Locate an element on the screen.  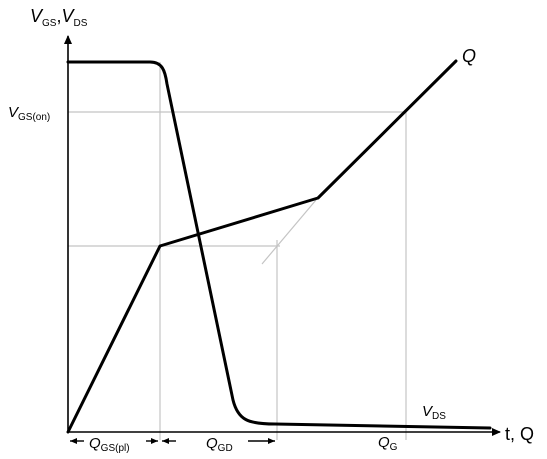
q-curve-label: Q is located at coordinates (469, 56).